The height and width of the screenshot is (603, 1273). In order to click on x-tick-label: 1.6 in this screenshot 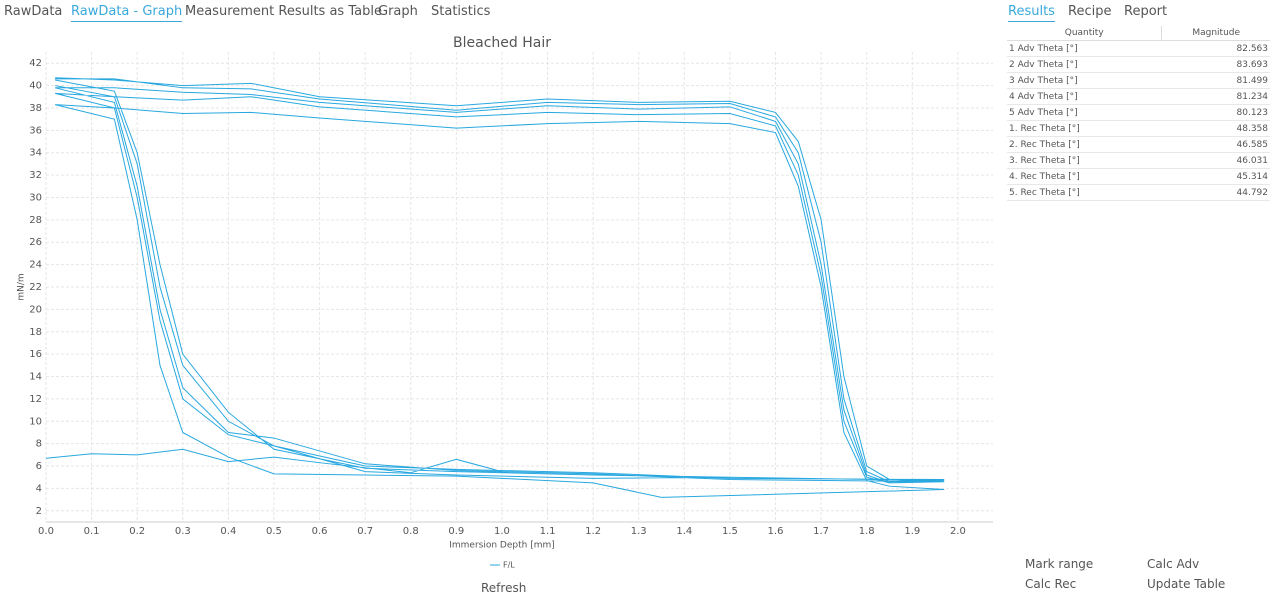, I will do `click(776, 531)`.